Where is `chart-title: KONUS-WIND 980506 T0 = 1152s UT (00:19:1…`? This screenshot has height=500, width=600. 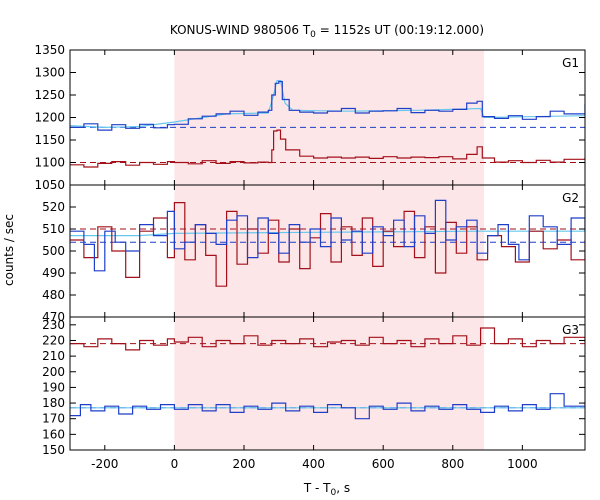
chart-title: KONUS-WIND 980506 T0 = 1152s UT (00:19:1… is located at coordinates (327, 31).